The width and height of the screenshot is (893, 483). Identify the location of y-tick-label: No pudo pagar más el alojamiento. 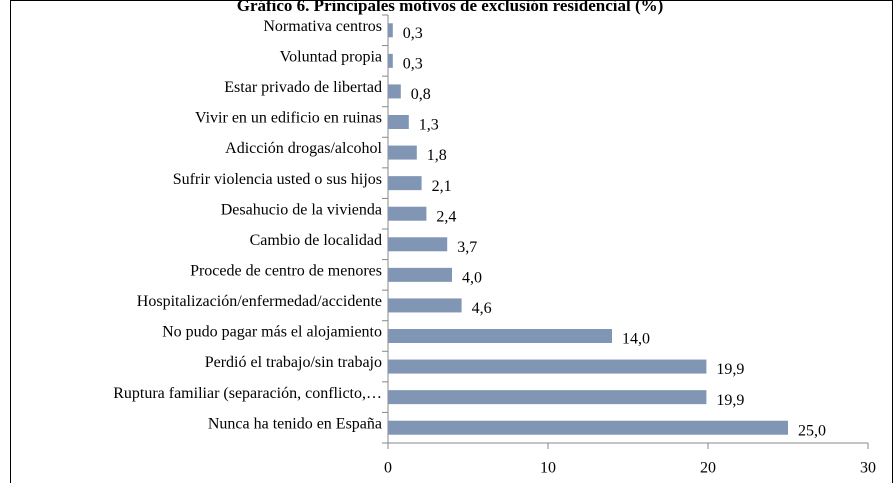
(272, 332).